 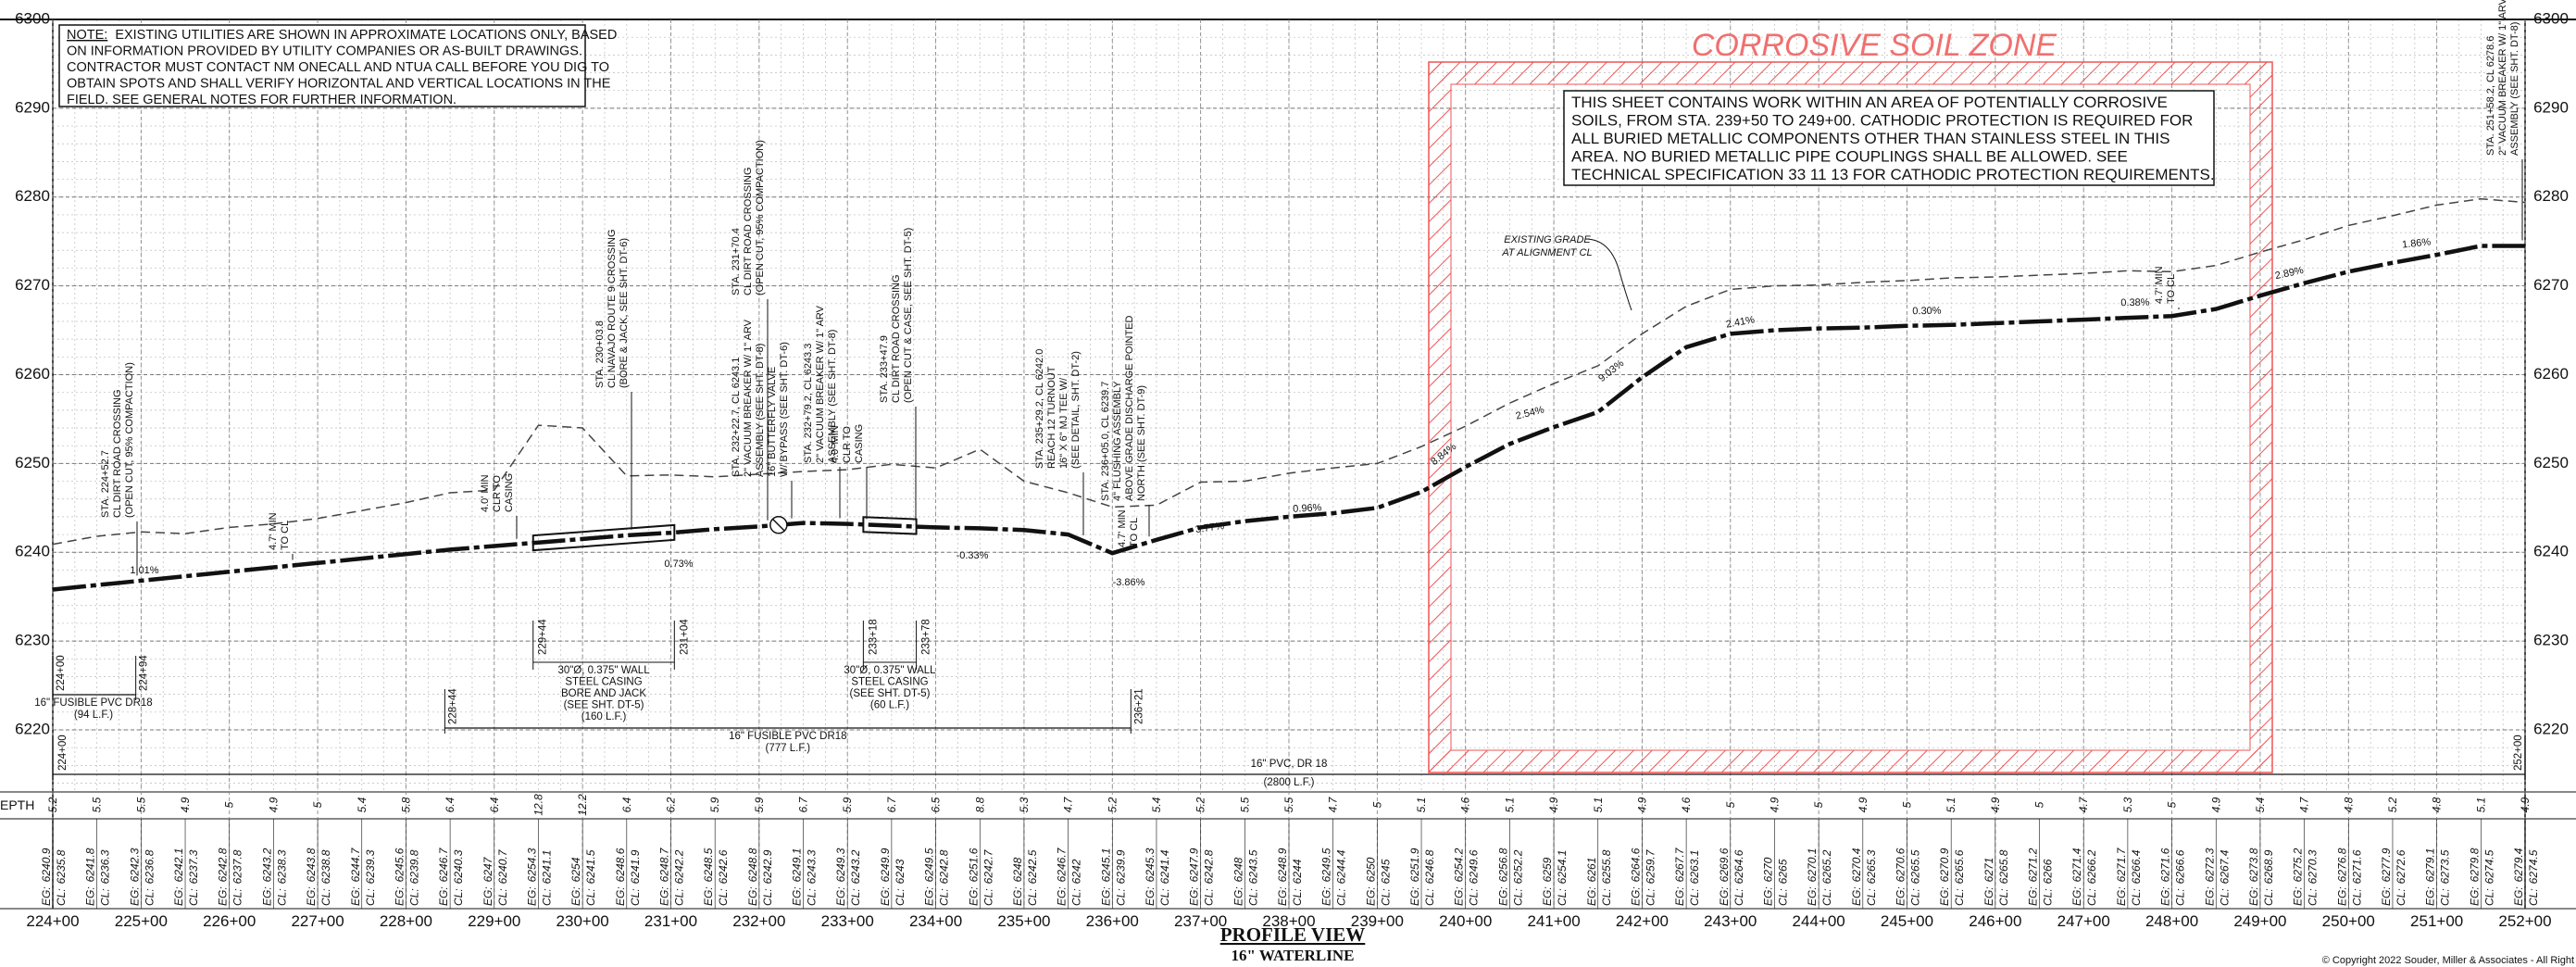 I want to click on pipe-note: (777 L.F.), so click(x=788, y=749).